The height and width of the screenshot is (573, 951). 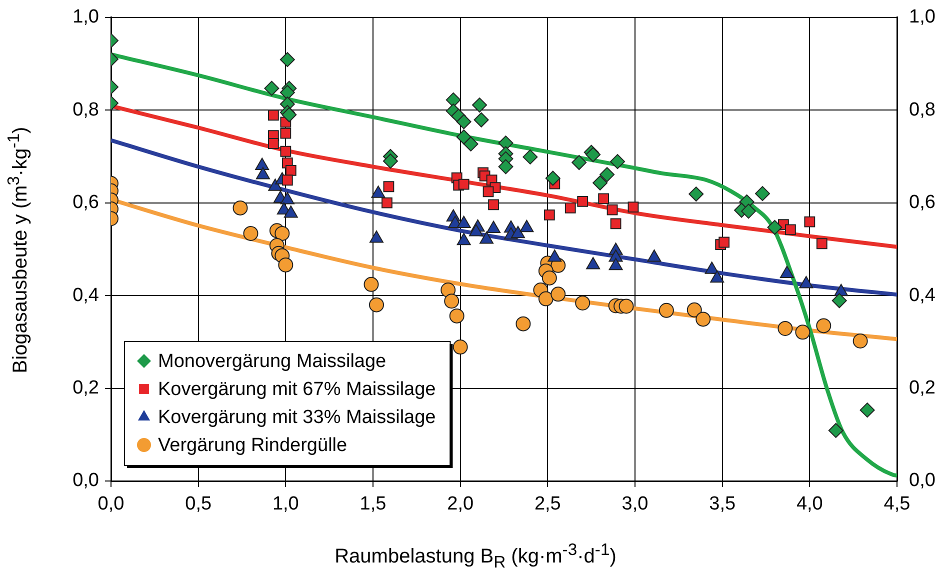 What do you see at coordinates (922, 481) in the screenshot?
I see `y2-tick-label: 0,0` at bounding box center [922, 481].